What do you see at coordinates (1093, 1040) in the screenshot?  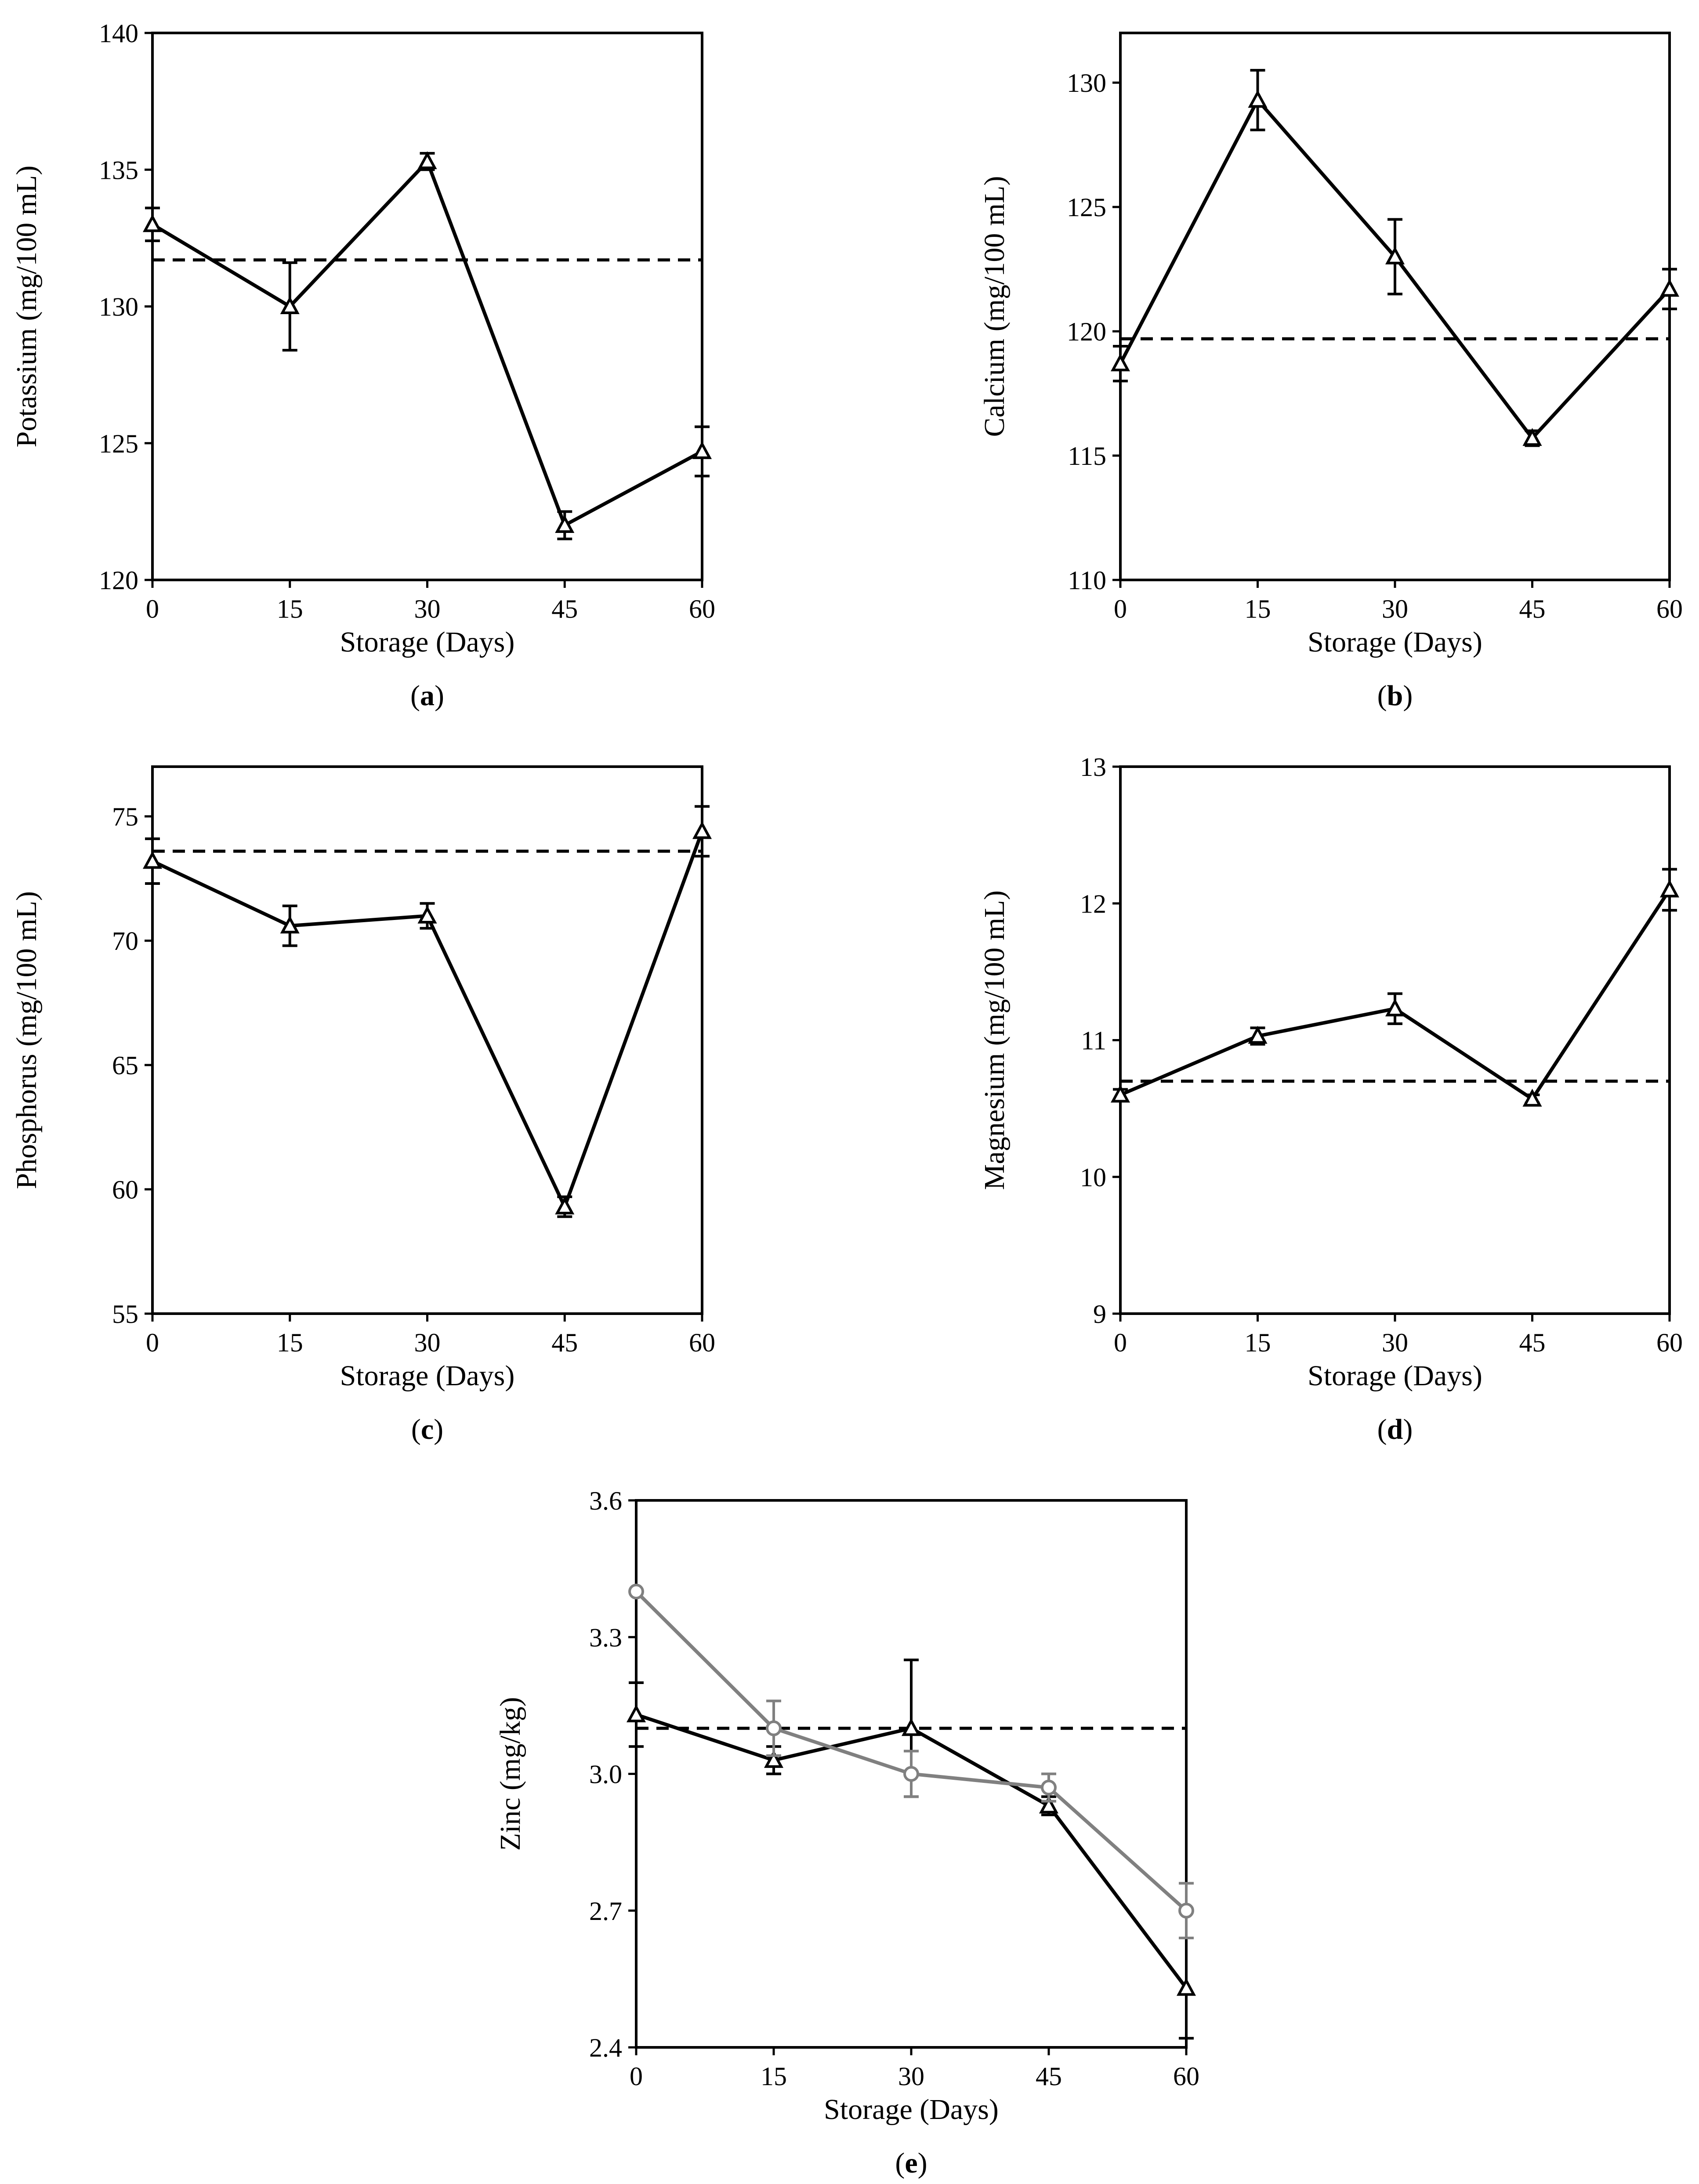 I see `y-tick-label: 11` at bounding box center [1093, 1040].